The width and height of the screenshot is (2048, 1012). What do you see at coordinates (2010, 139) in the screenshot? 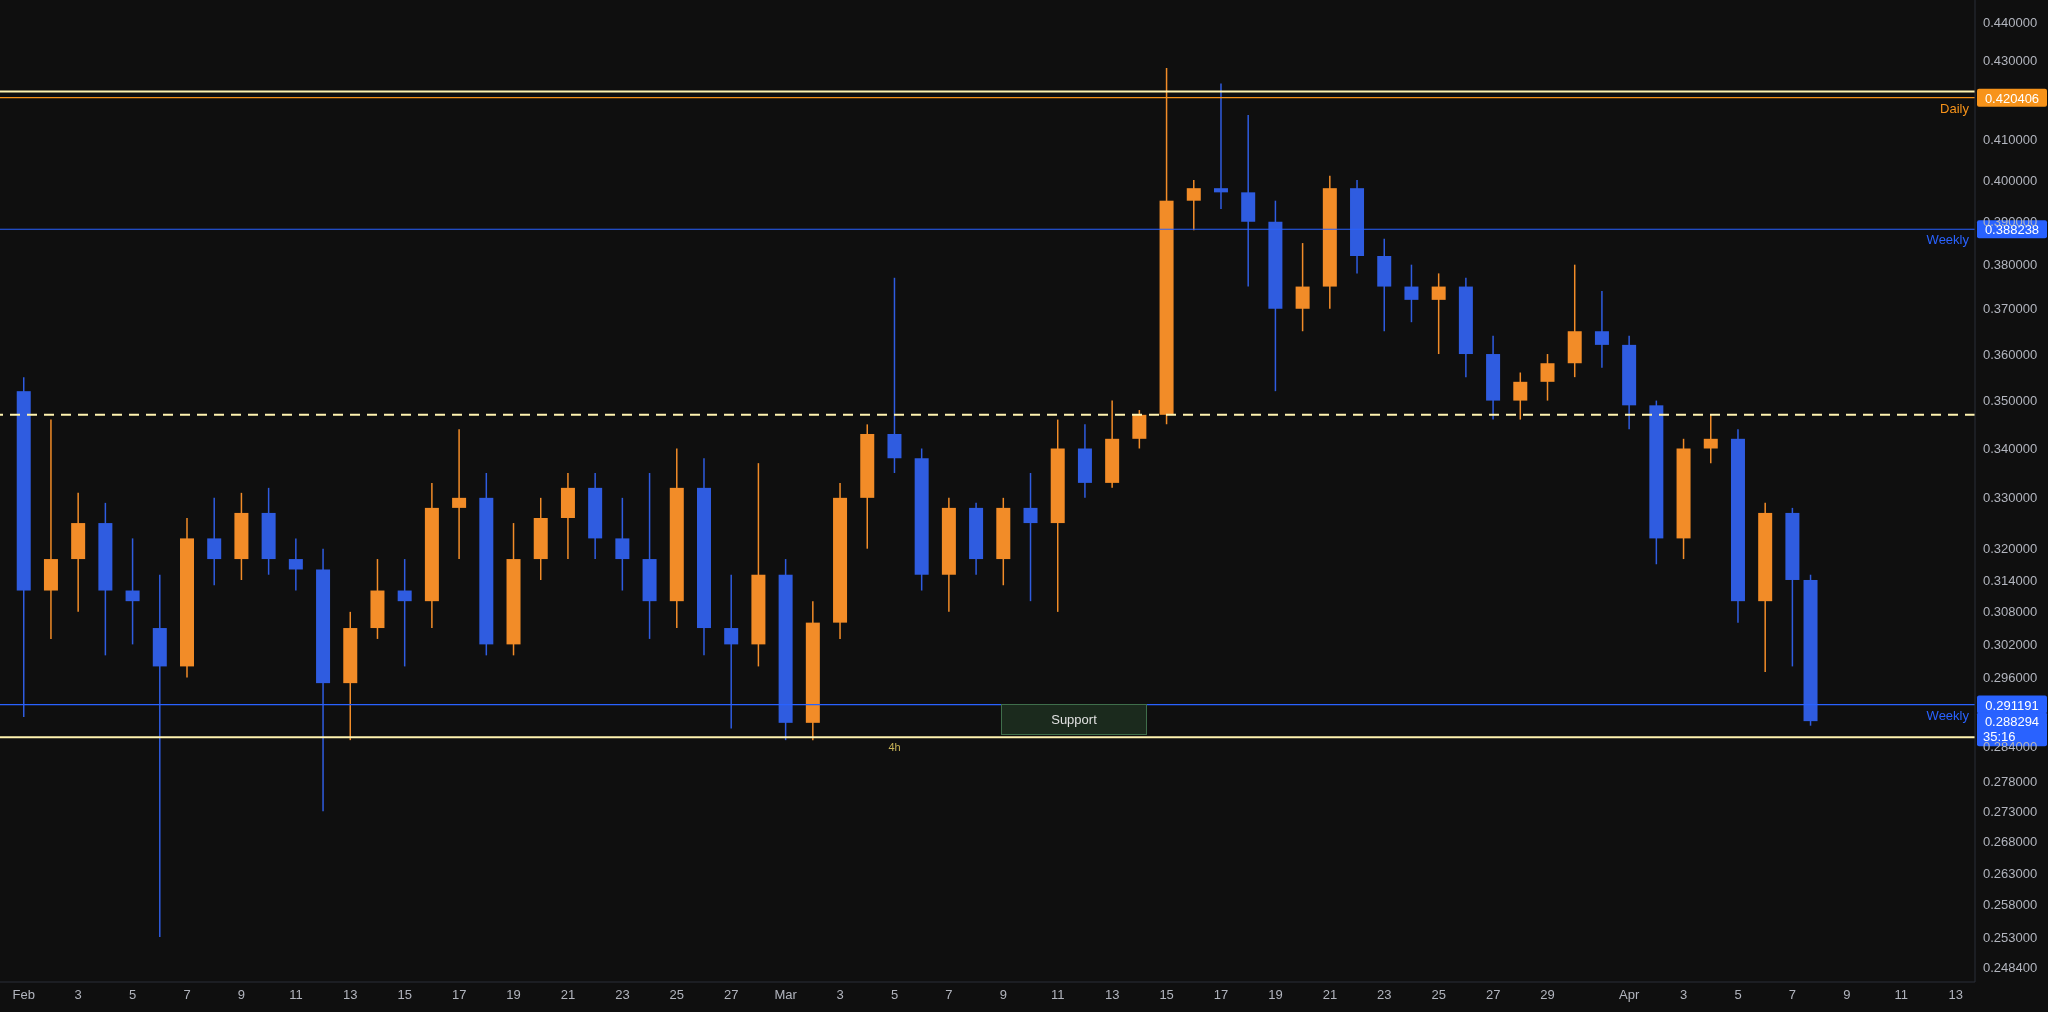
I see `y-tick-label: 0.410000` at bounding box center [2010, 139].